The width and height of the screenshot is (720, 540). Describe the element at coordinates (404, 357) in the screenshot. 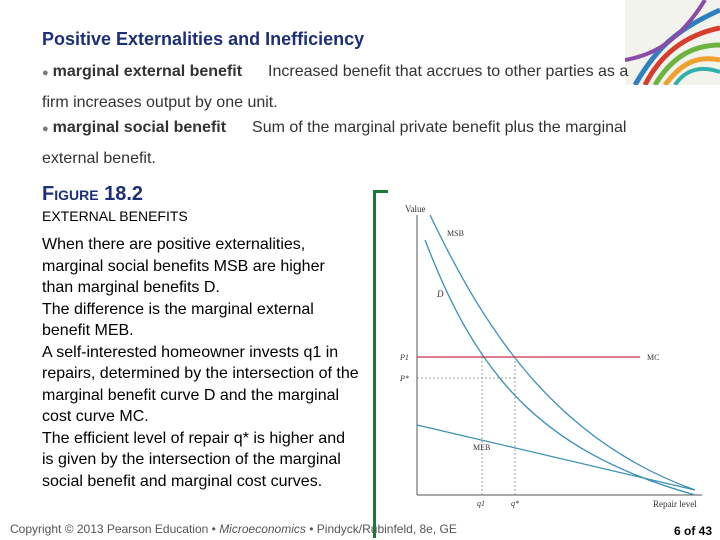

I see `p1-tick: P1` at that location.